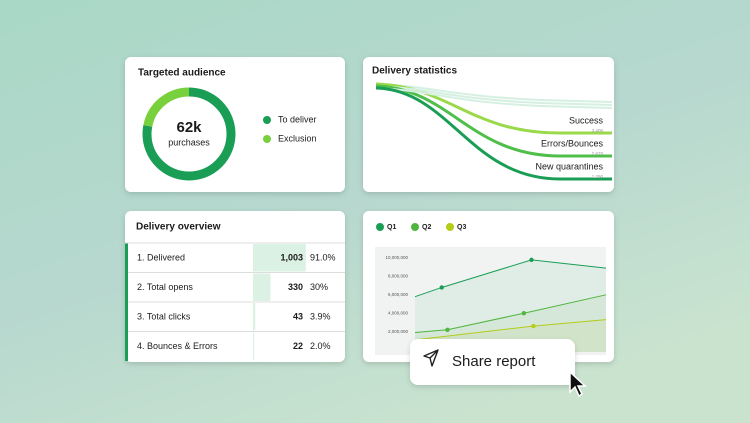  What do you see at coordinates (164, 316) in the screenshot?
I see `row-name: 3. Total clicks` at bounding box center [164, 316].